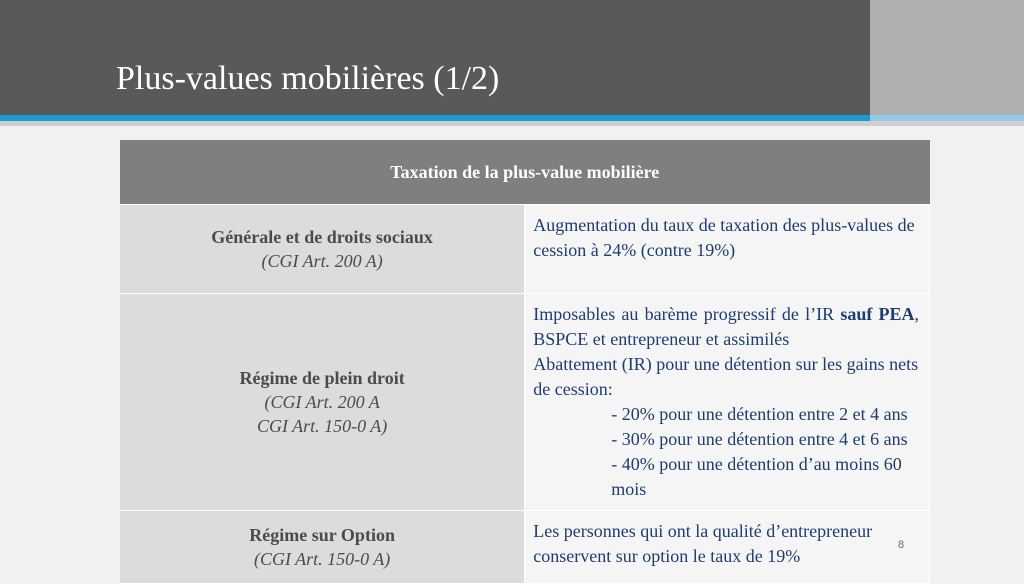 The height and width of the screenshot is (584, 1024). Describe the element at coordinates (573, 389) in the screenshot. I see `row-content-text: de cession:` at that location.